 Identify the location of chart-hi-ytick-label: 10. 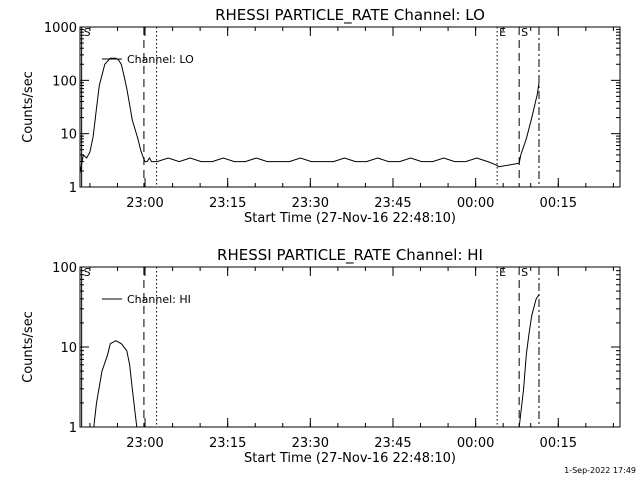
(68, 348).